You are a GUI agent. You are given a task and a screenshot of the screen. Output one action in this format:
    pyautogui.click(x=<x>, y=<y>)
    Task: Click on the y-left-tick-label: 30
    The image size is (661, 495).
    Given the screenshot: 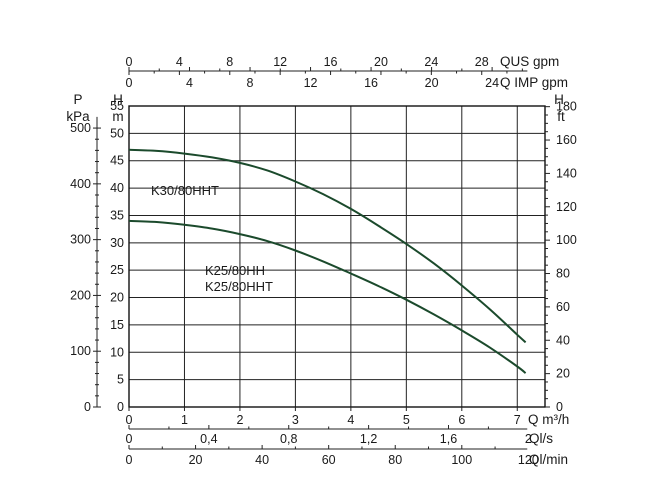 What is the action you would take?
    pyautogui.click(x=117, y=243)
    